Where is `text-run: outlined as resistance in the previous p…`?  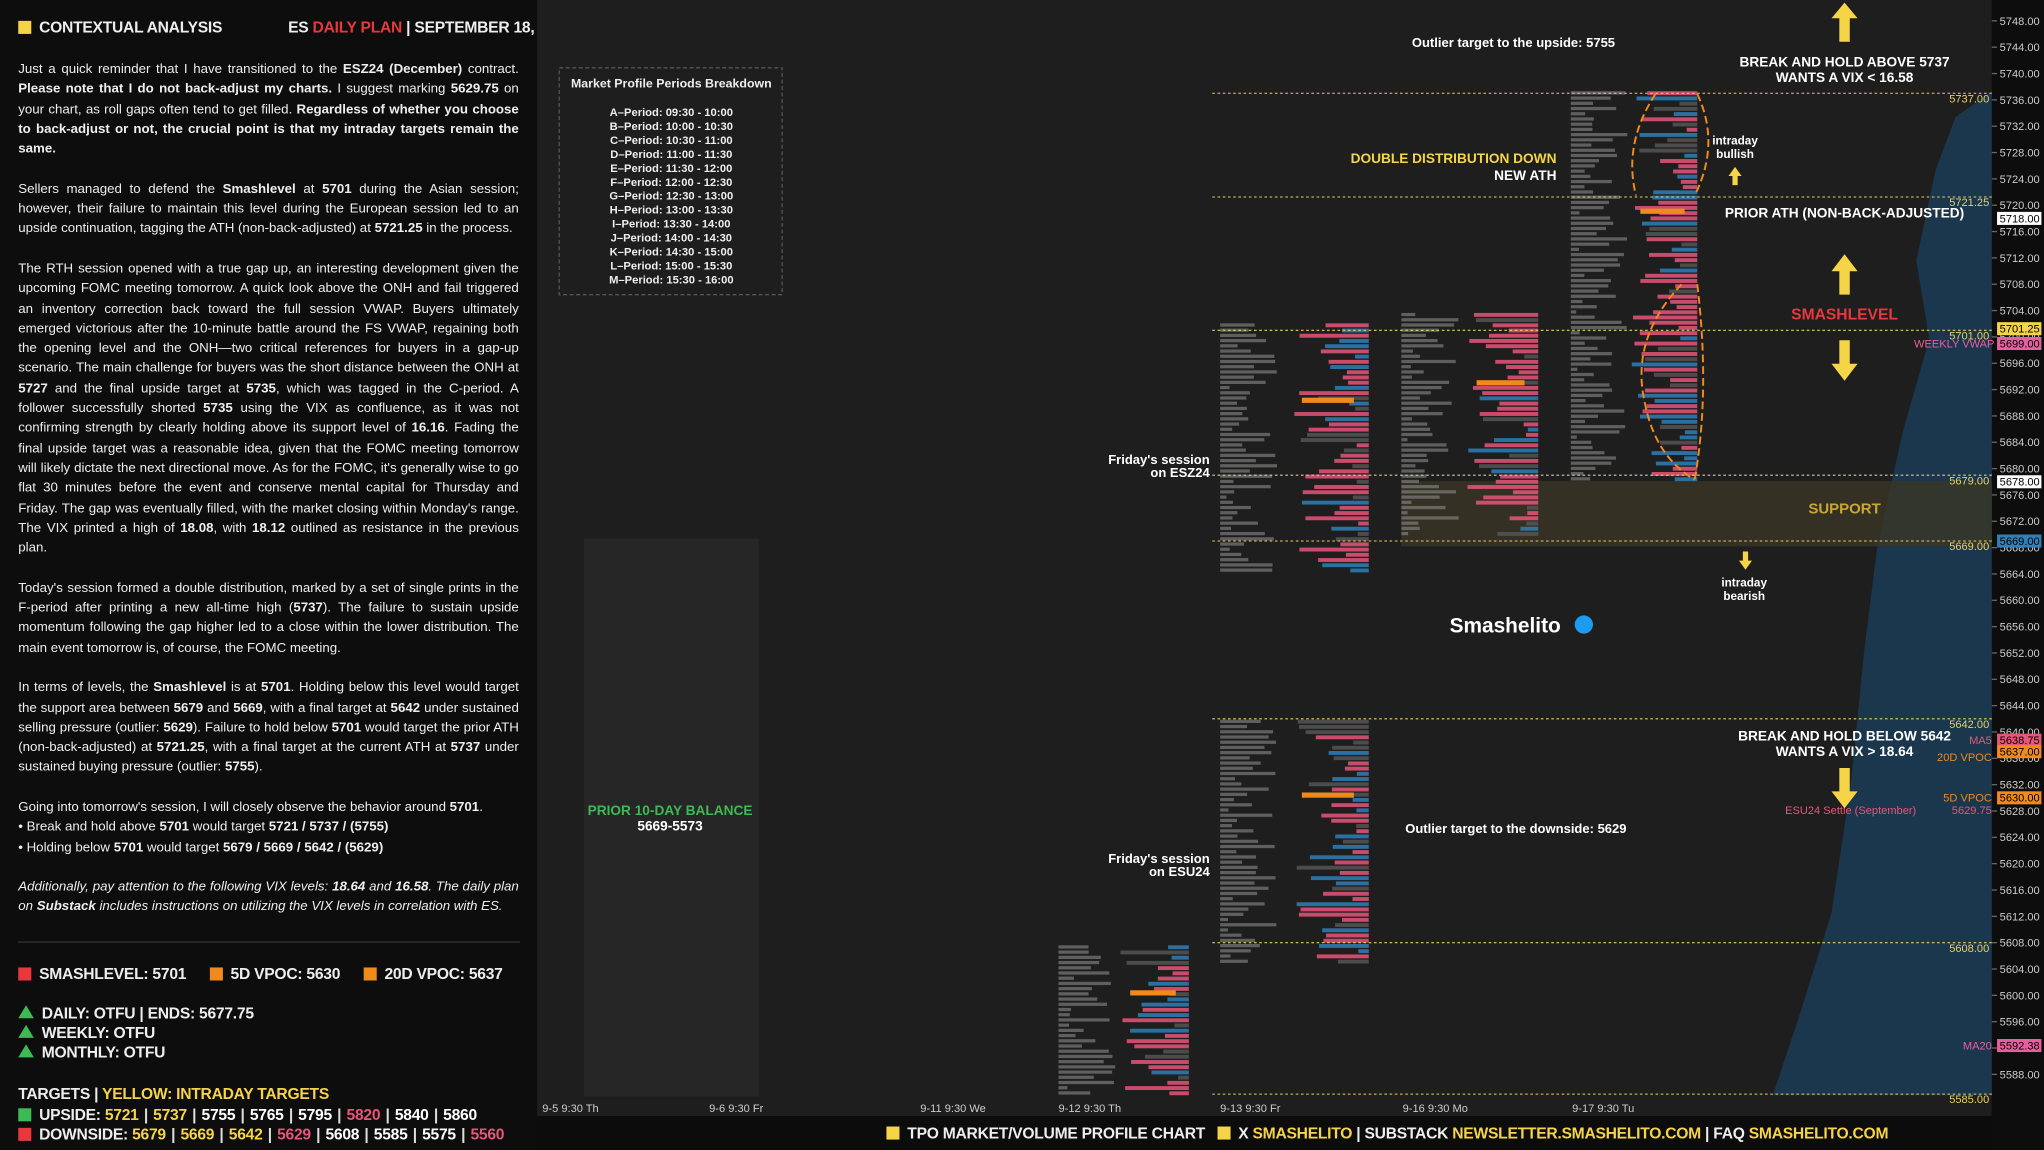
text-run: outlined as resistance in the previous p… is located at coordinates (268, 538).